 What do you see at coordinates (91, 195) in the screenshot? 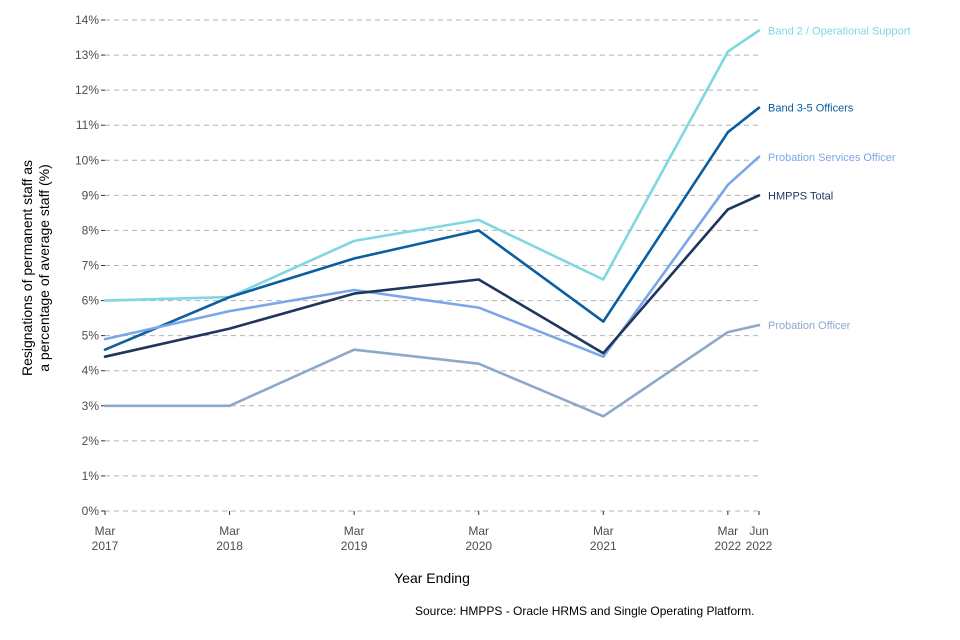
I see `y-tick-label: 9%` at bounding box center [91, 195].